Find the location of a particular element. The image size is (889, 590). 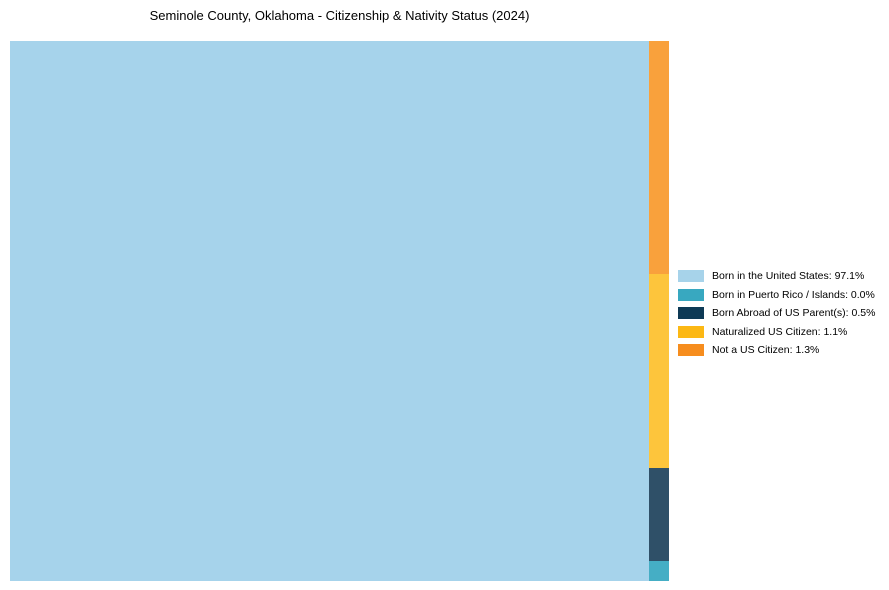

legend-label: Born in Puerto Rico / Islands: 0.0% is located at coordinates (793, 294).